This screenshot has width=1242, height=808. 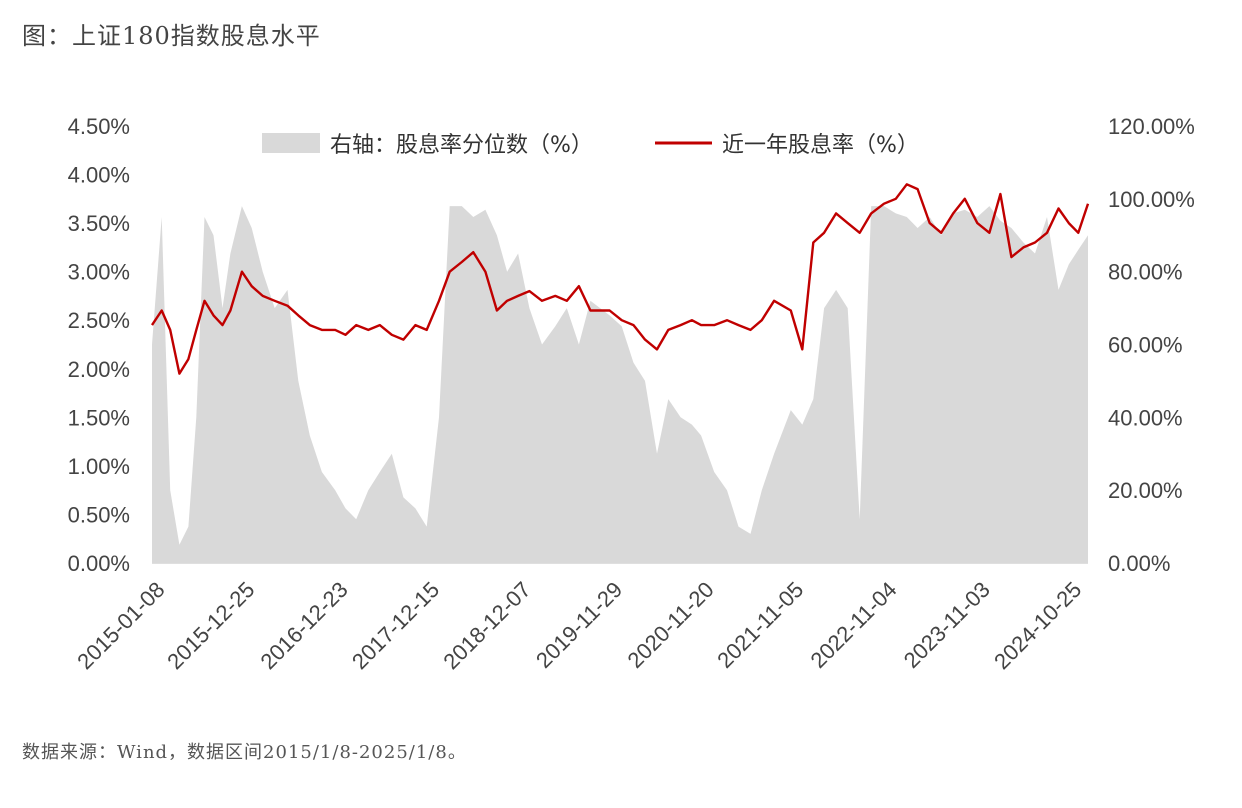 I want to click on x-tick-label: 2021-11-05, so click(x=760, y=625).